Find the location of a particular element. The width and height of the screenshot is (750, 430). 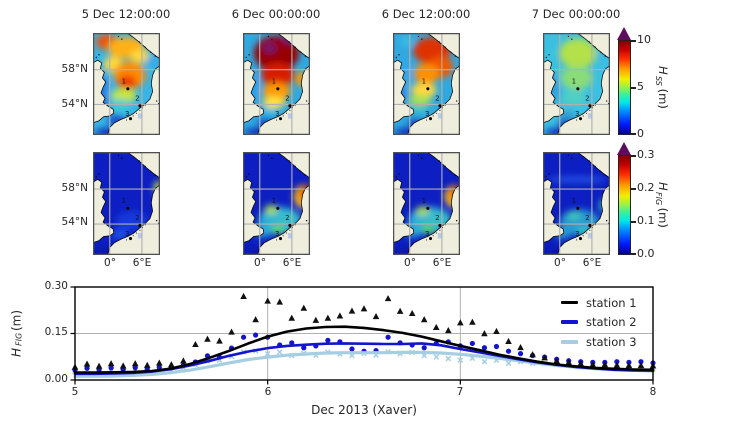

lat-label-58n-row2: 58°N is located at coordinates (74, 188).